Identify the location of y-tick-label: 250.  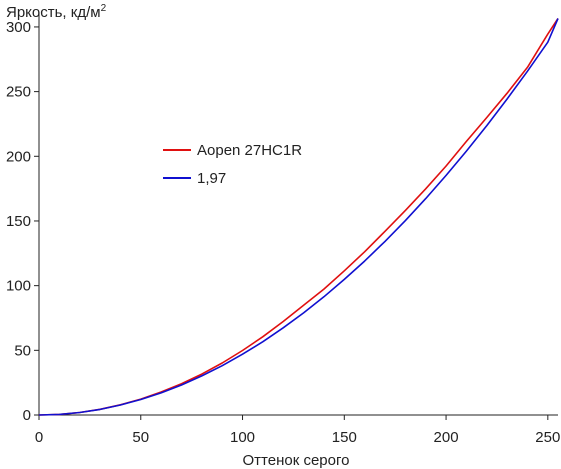
(18, 92).